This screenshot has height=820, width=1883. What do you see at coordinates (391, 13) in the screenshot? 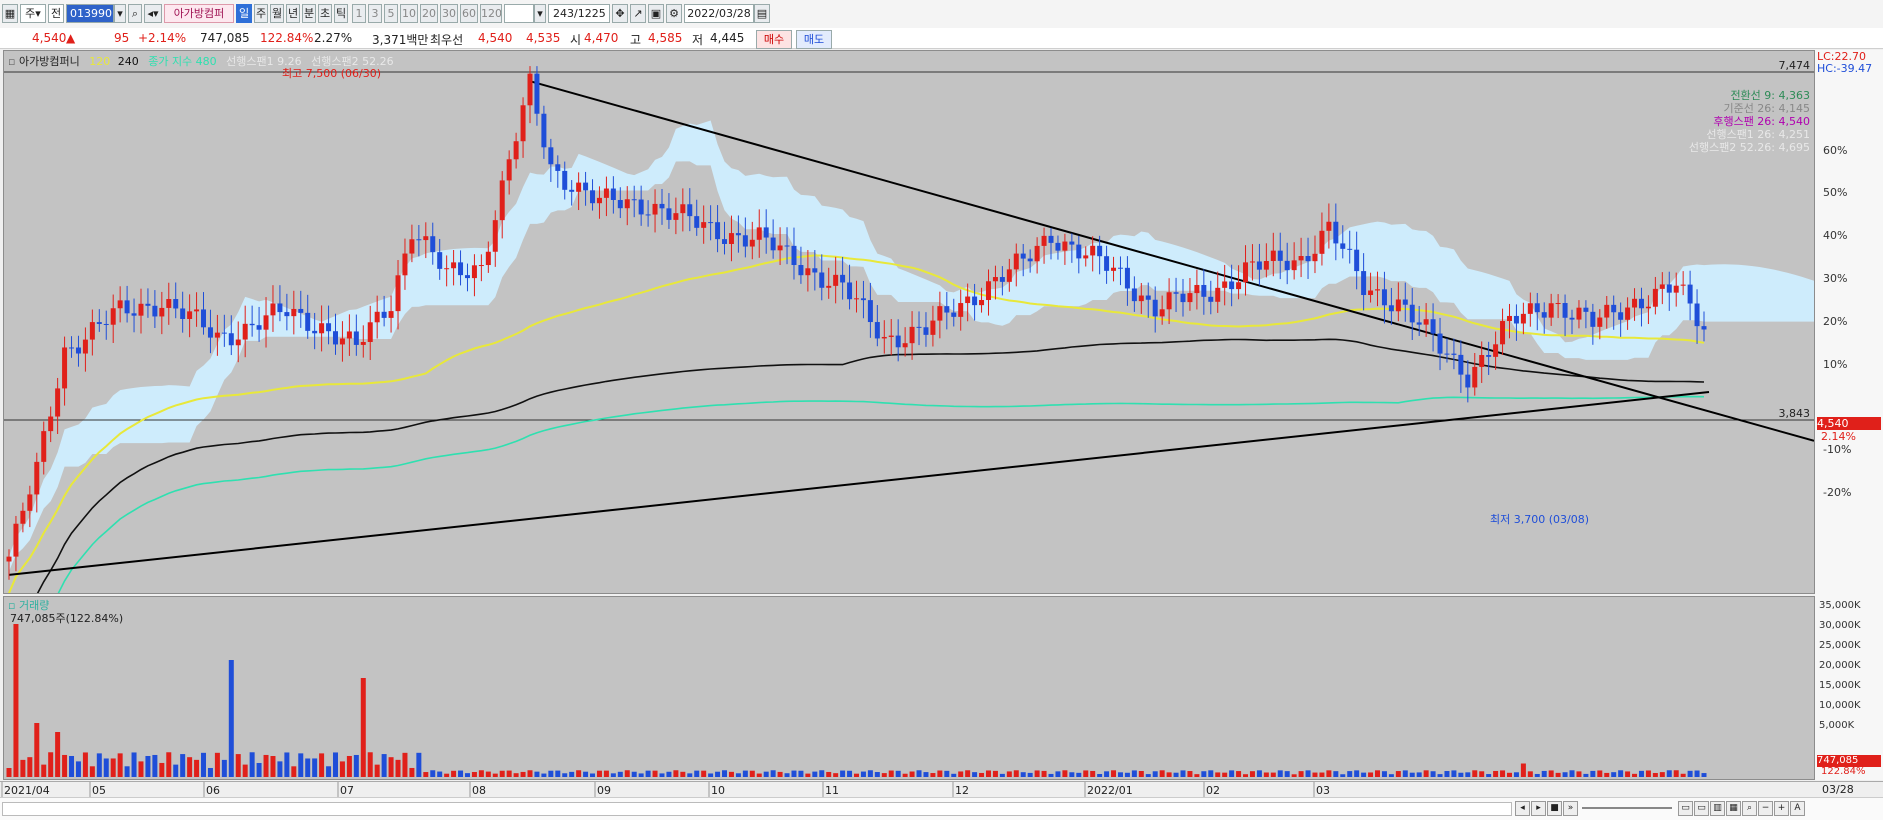
I see `interval-5: 5` at bounding box center [391, 13].